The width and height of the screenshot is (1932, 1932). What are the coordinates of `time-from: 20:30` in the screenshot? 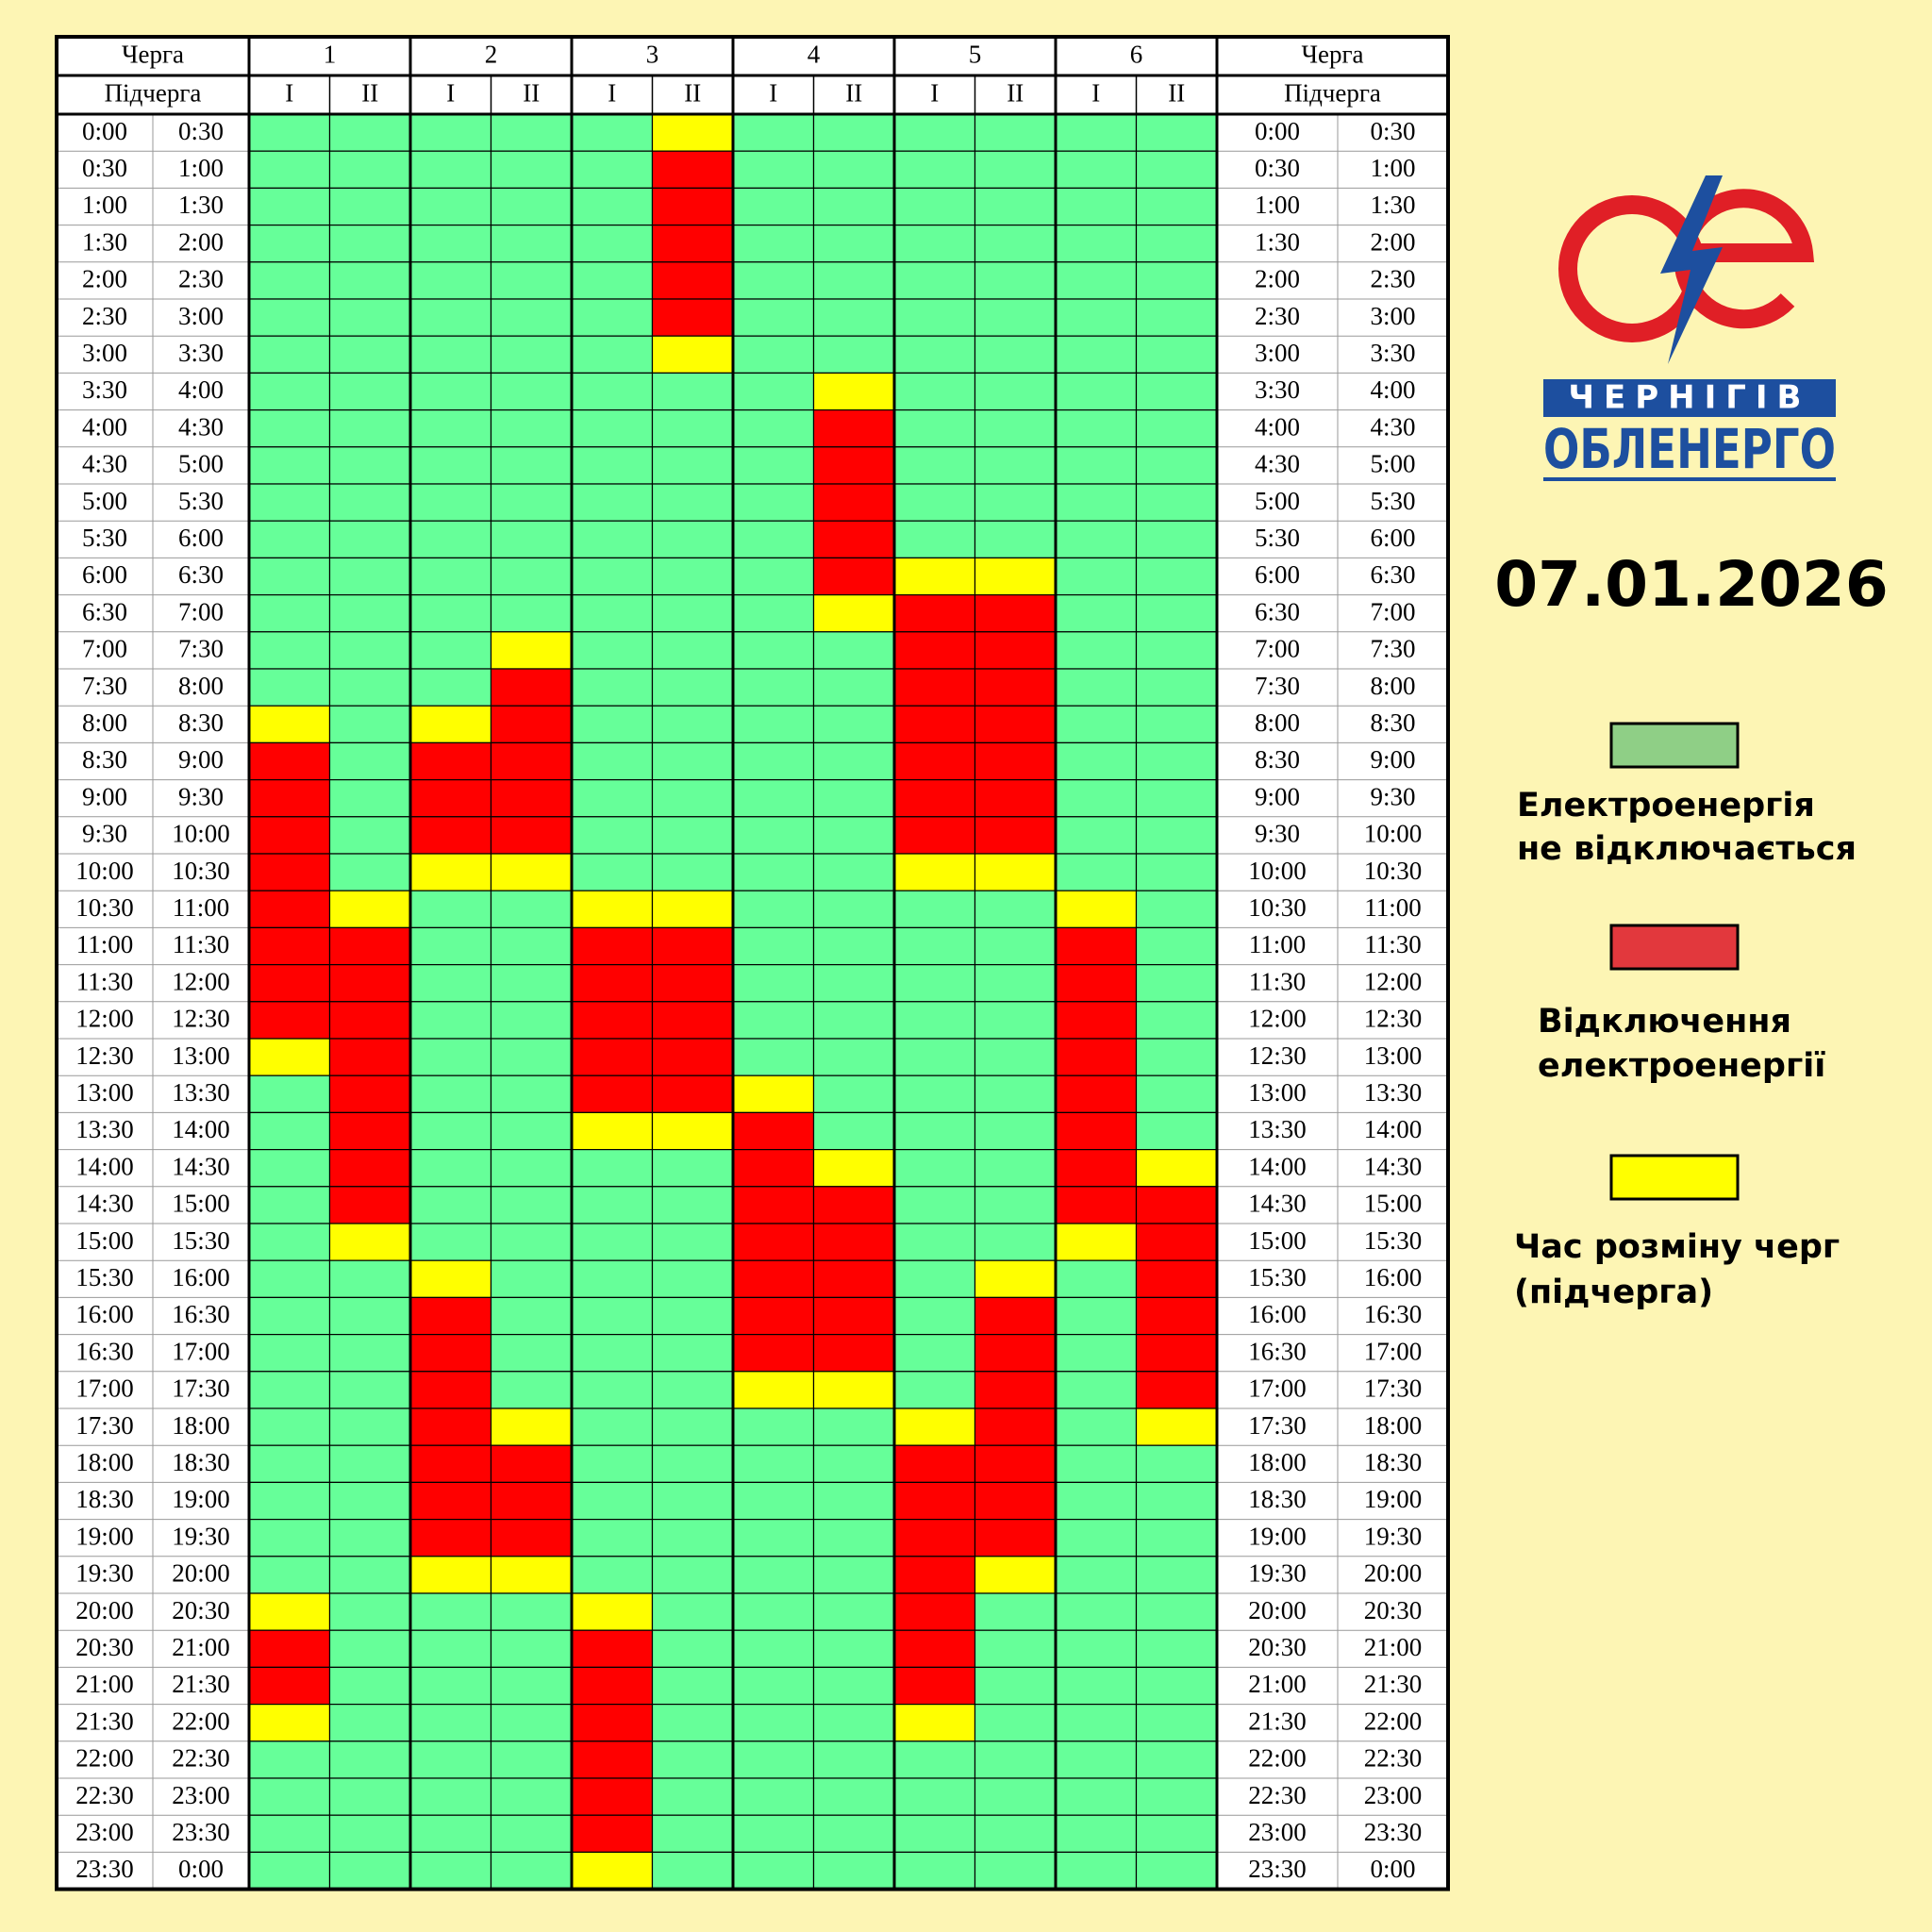 It's located at (1277, 1647).